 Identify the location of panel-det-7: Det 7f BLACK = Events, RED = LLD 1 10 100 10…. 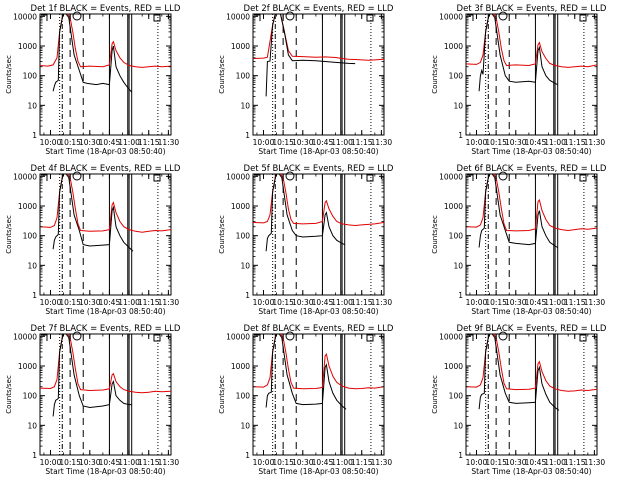
(93, 400).